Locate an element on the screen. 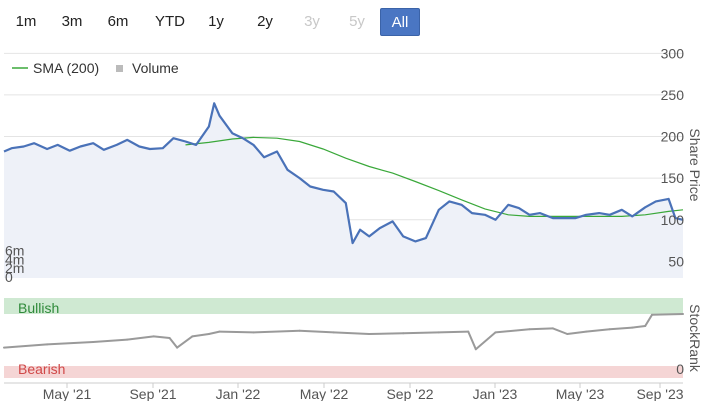  x-tick-label: May '22 is located at coordinates (324, 393).